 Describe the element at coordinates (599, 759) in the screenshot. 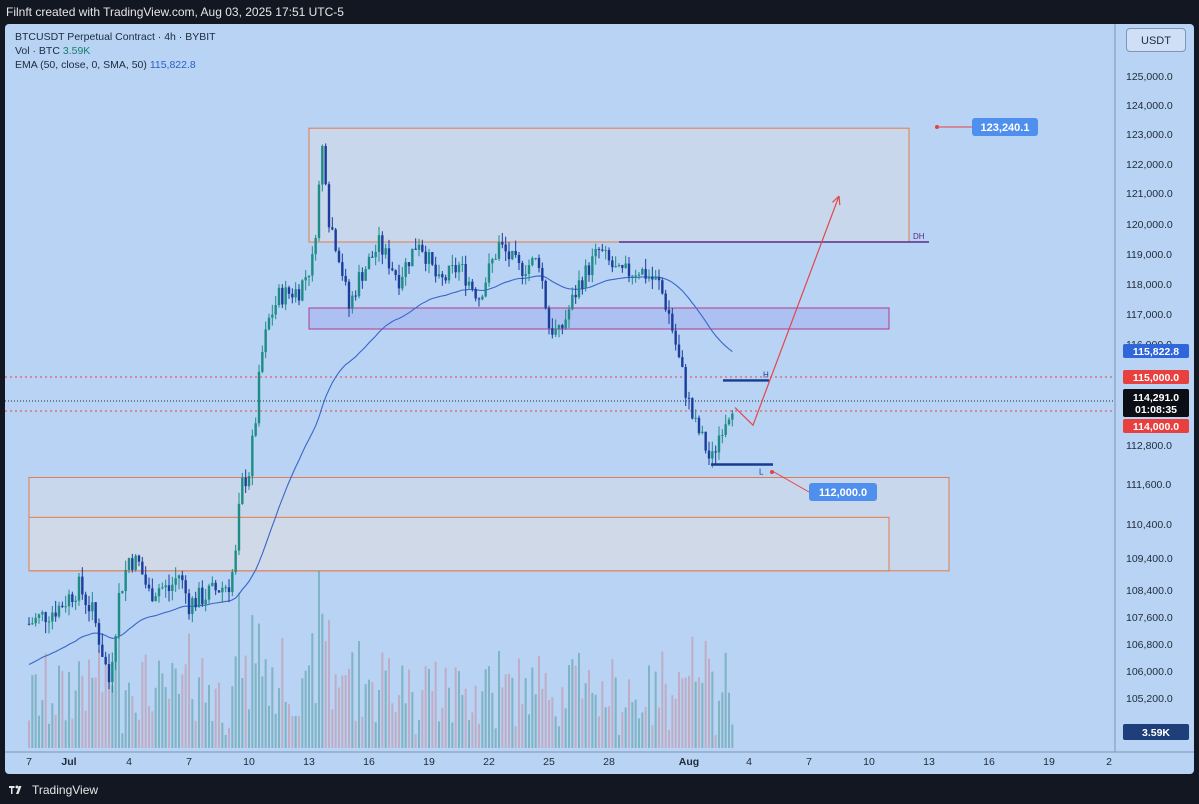

I see `time-axis: 7 Jul 4 7 10 13 16 19 22 25 28 Aug 4 7 10 13 16 19 2` at that location.